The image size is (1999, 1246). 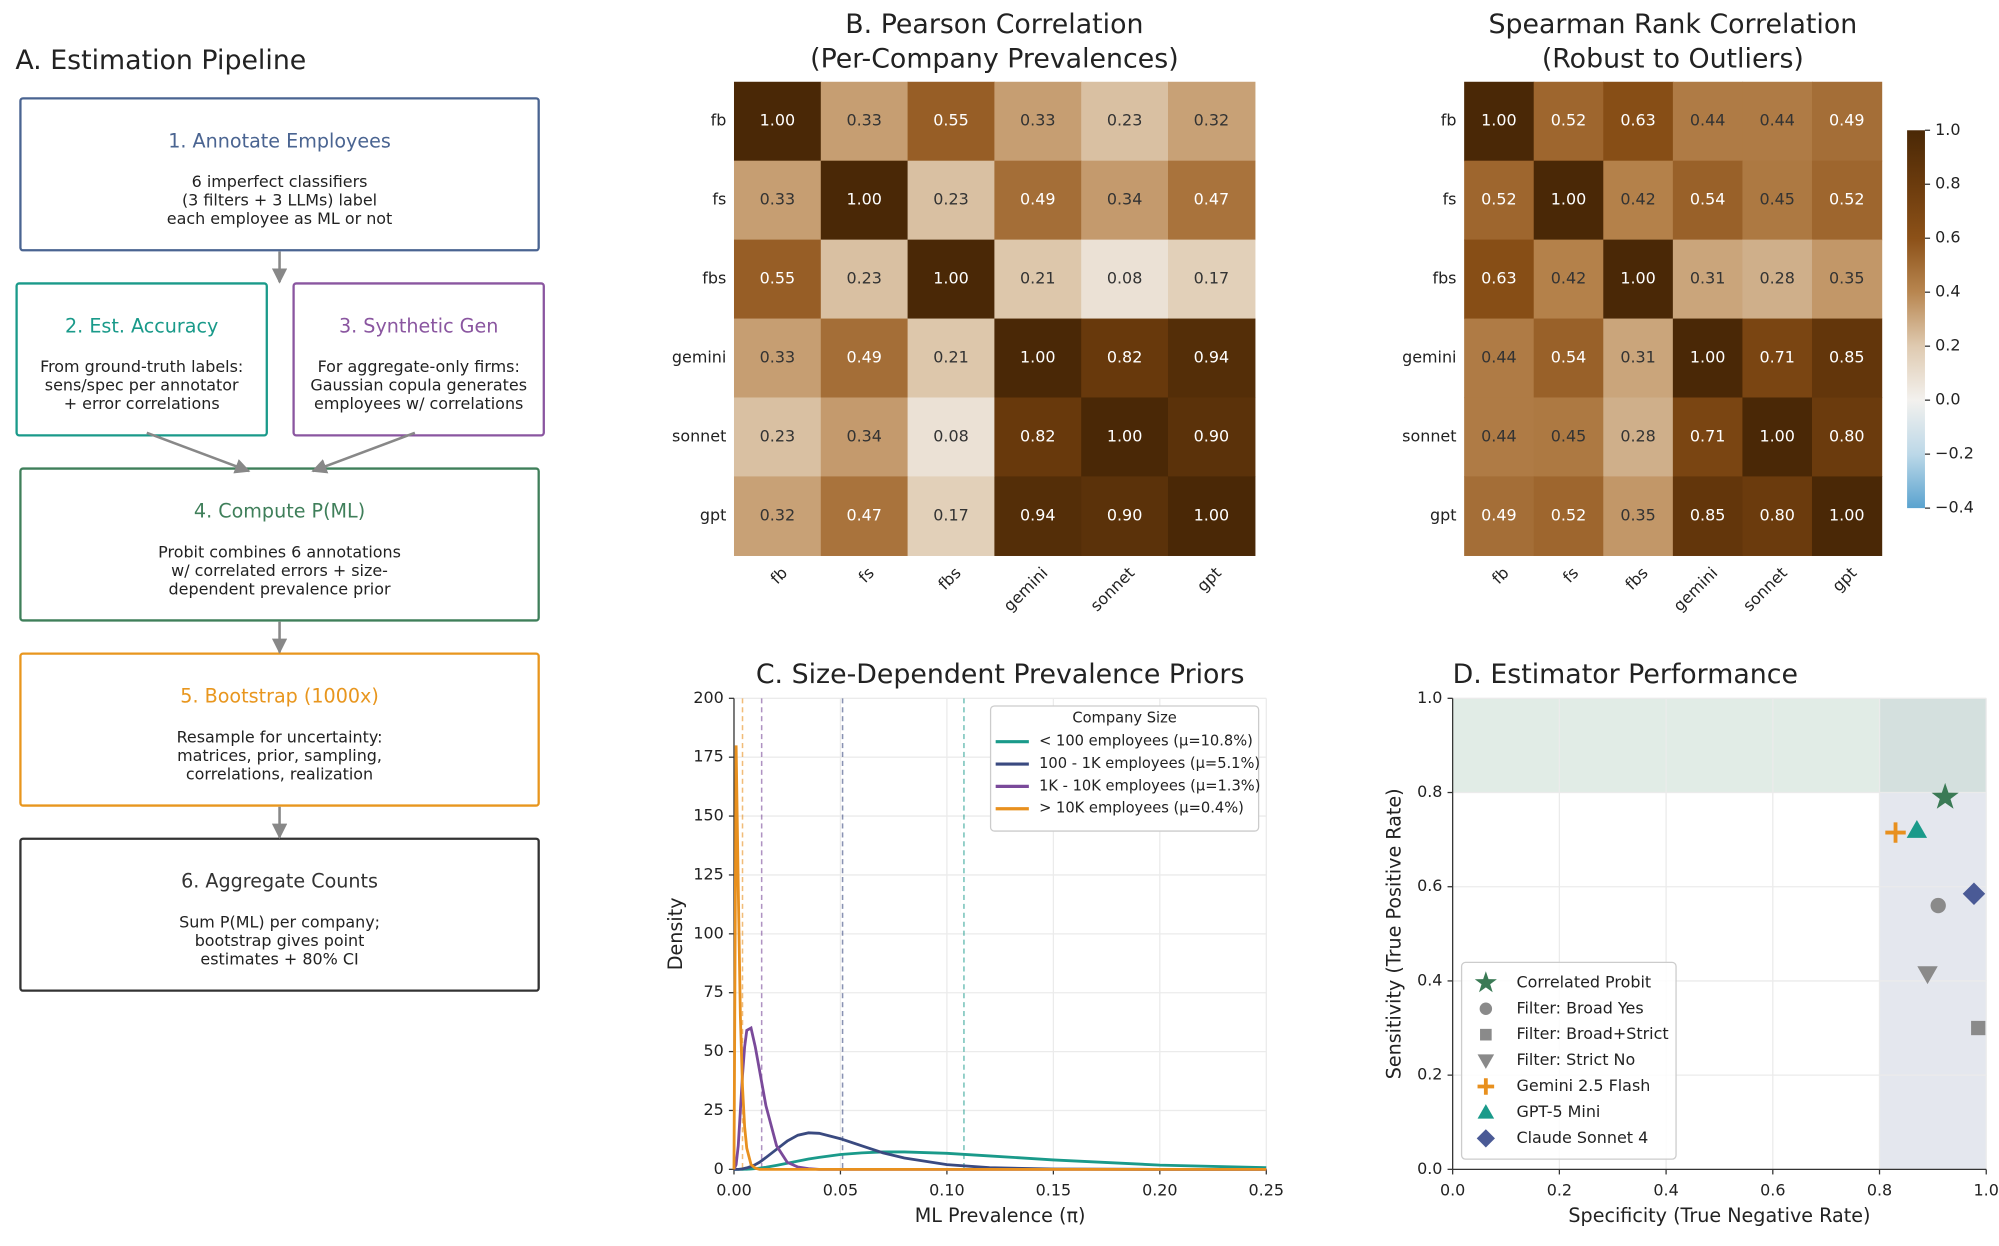 I want to click on node-title: 2. Est. Accuracy, so click(x=141, y=325).